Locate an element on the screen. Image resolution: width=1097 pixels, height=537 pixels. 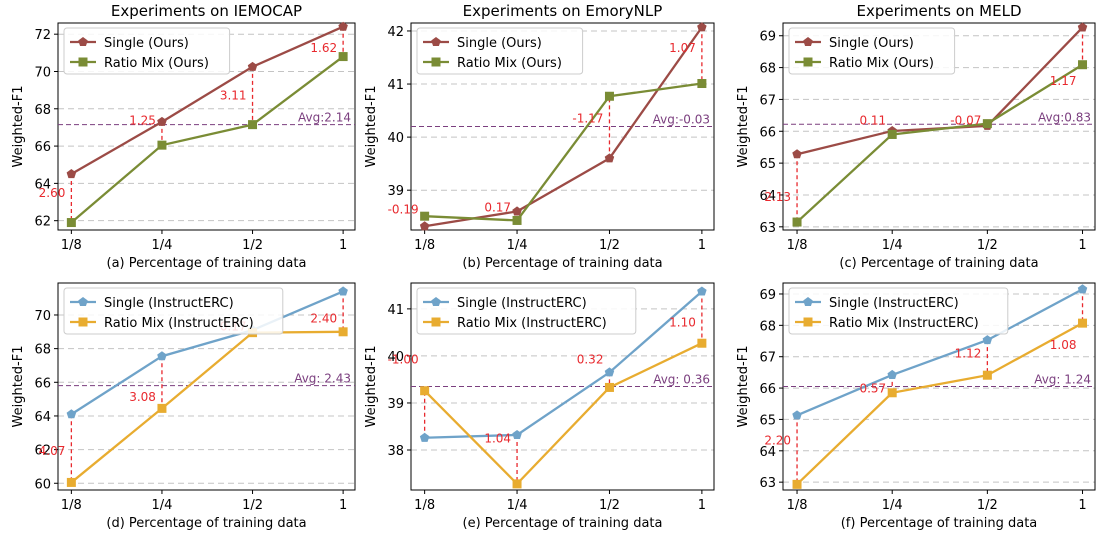
y-tick-label: 41 is located at coordinates (395, 85).